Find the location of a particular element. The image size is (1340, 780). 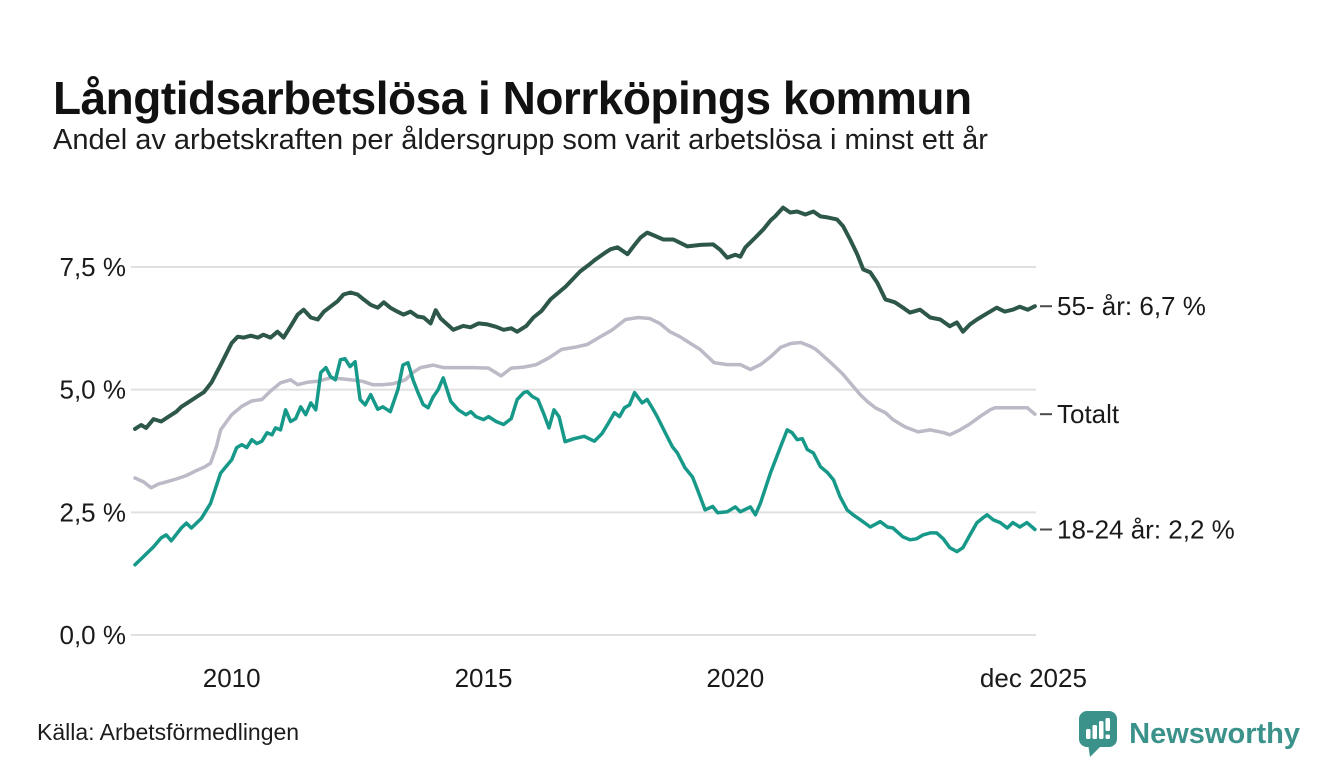

newsworthy-logo: Newsworthy is located at coordinates (1188, 734).